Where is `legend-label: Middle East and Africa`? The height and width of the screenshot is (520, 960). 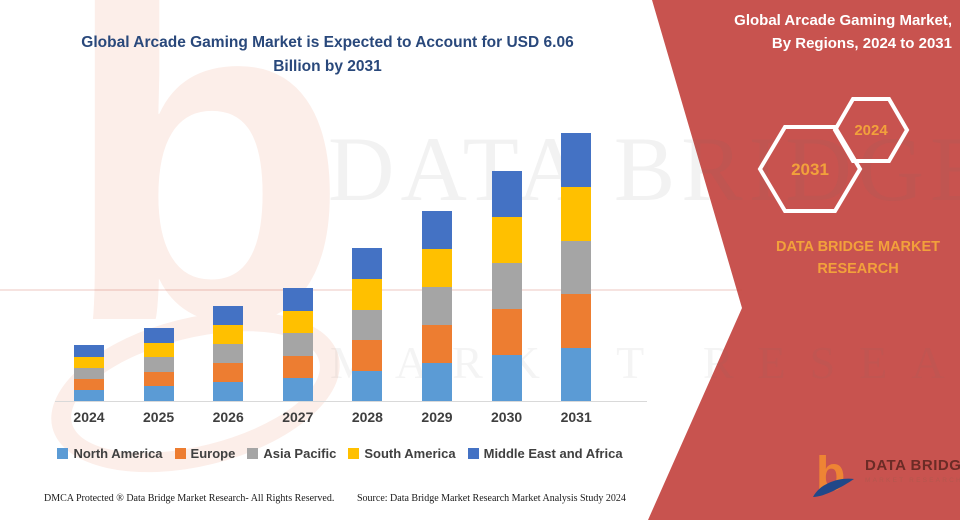
legend-label: Middle East and Africa is located at coordinates (553, 453).